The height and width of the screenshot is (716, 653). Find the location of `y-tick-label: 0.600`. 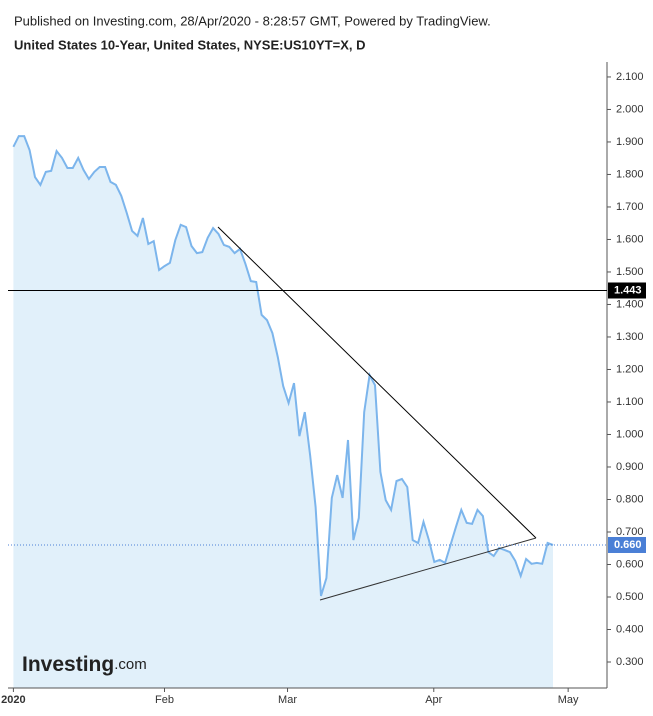

y-tick-label: 0.600 is located at coordinates (630, 564).